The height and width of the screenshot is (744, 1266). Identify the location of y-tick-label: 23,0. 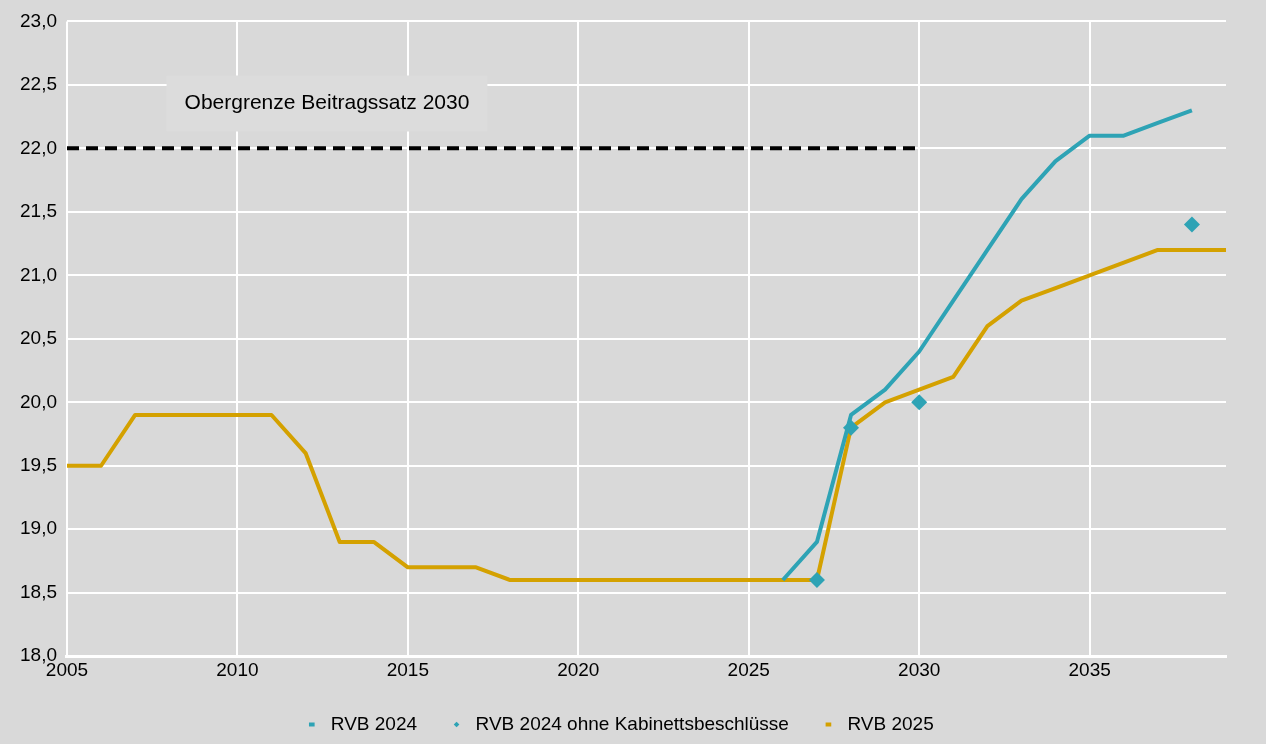
(38, 20).